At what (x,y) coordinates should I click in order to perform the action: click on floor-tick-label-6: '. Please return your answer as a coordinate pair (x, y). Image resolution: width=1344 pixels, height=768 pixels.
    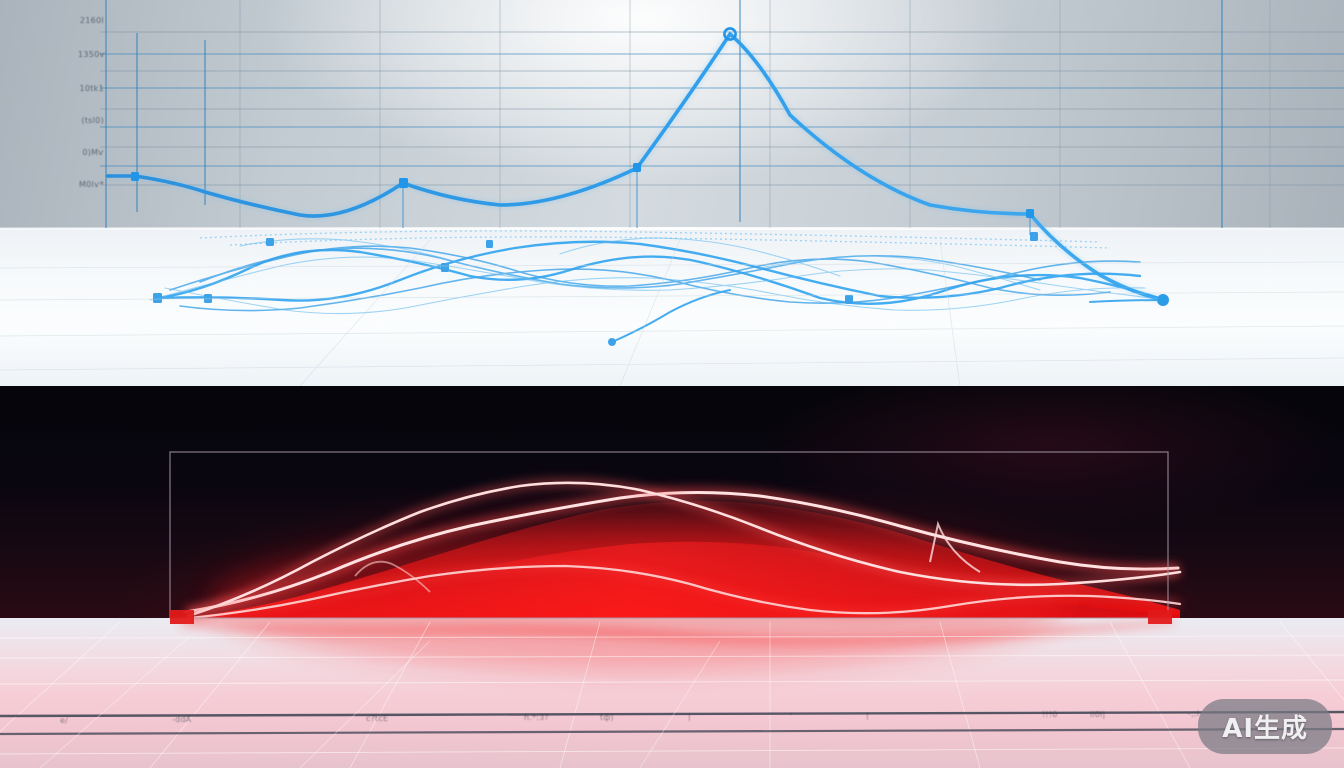
    Looking at the image, I should click on (791, 716).